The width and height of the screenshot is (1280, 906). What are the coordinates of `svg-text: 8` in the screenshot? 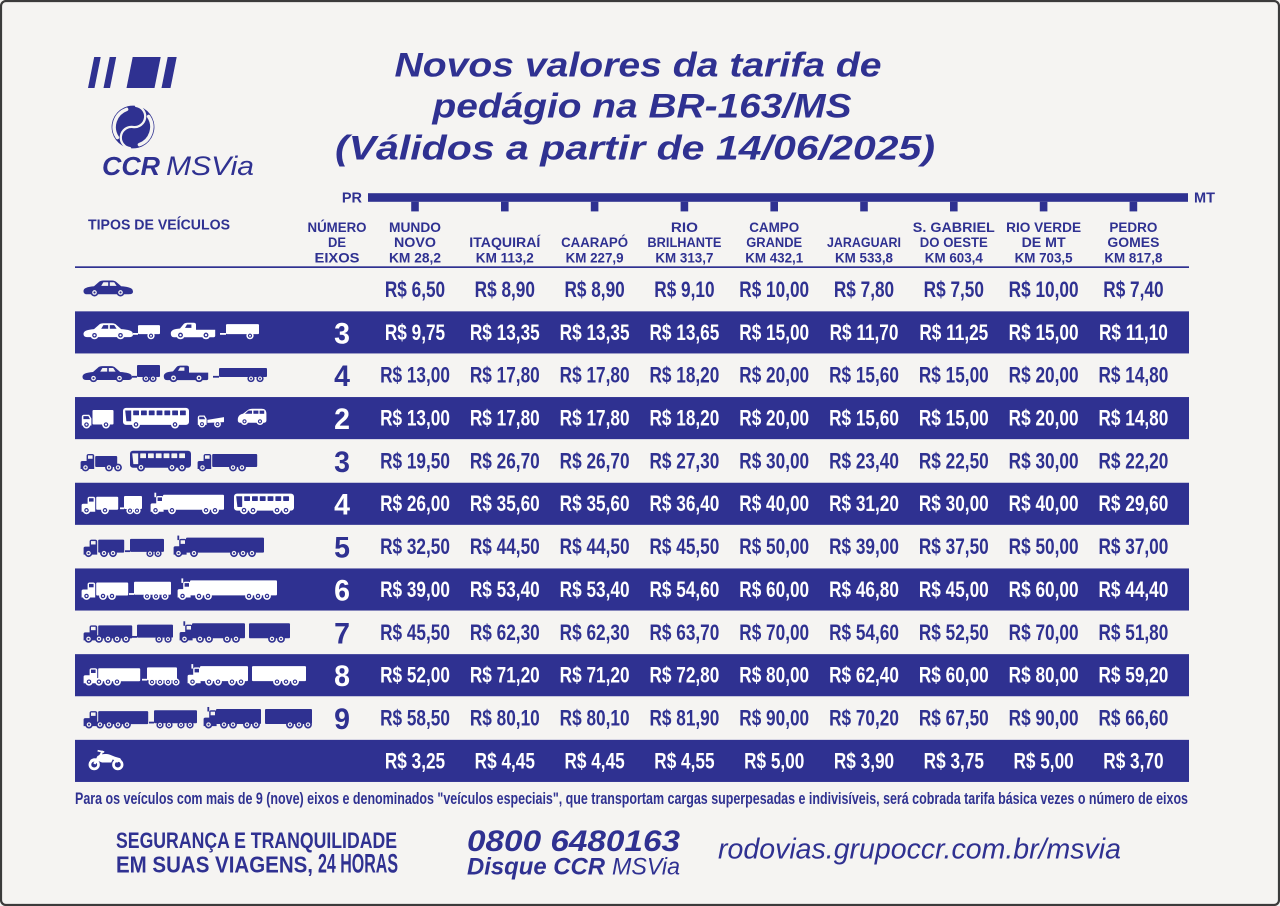 It's located at (342, 676).